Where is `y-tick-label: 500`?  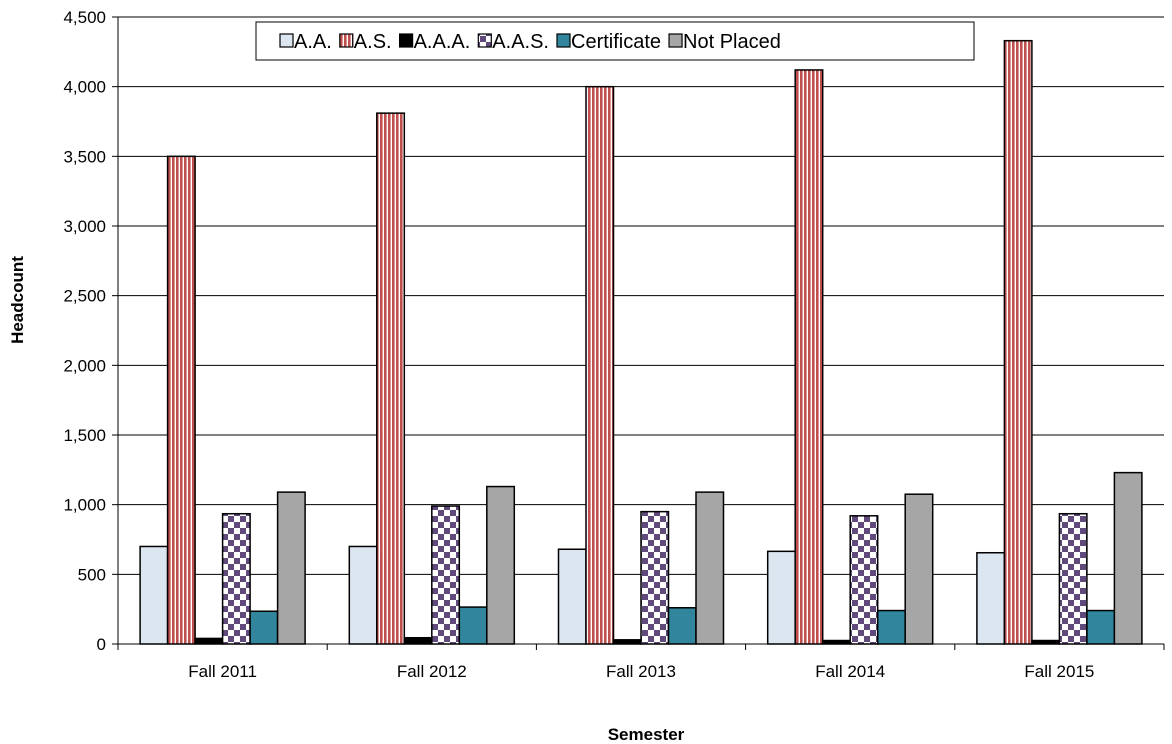
y-tick-label: 500 is located at coordinates (92, 574).